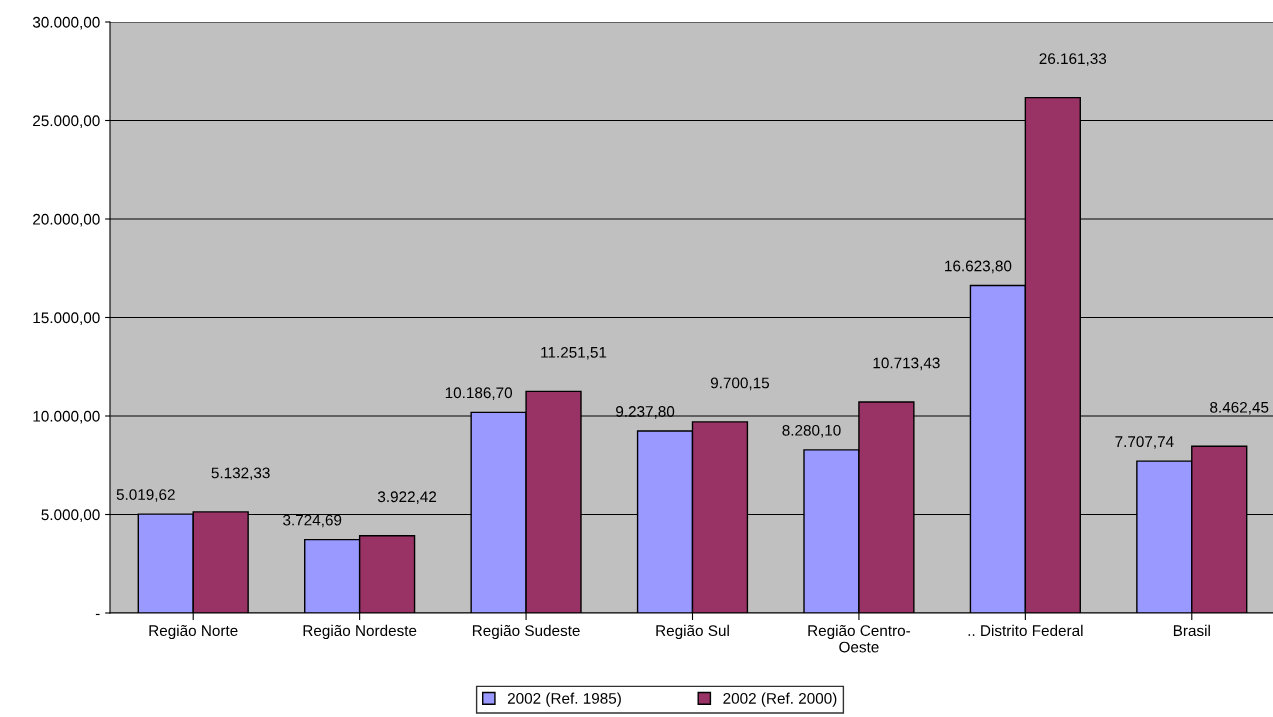  What do you see at coordinates (66, 318) in the screenshot?
I see `y-tick-label: 15.000,00` at bounding box center [66, 318].